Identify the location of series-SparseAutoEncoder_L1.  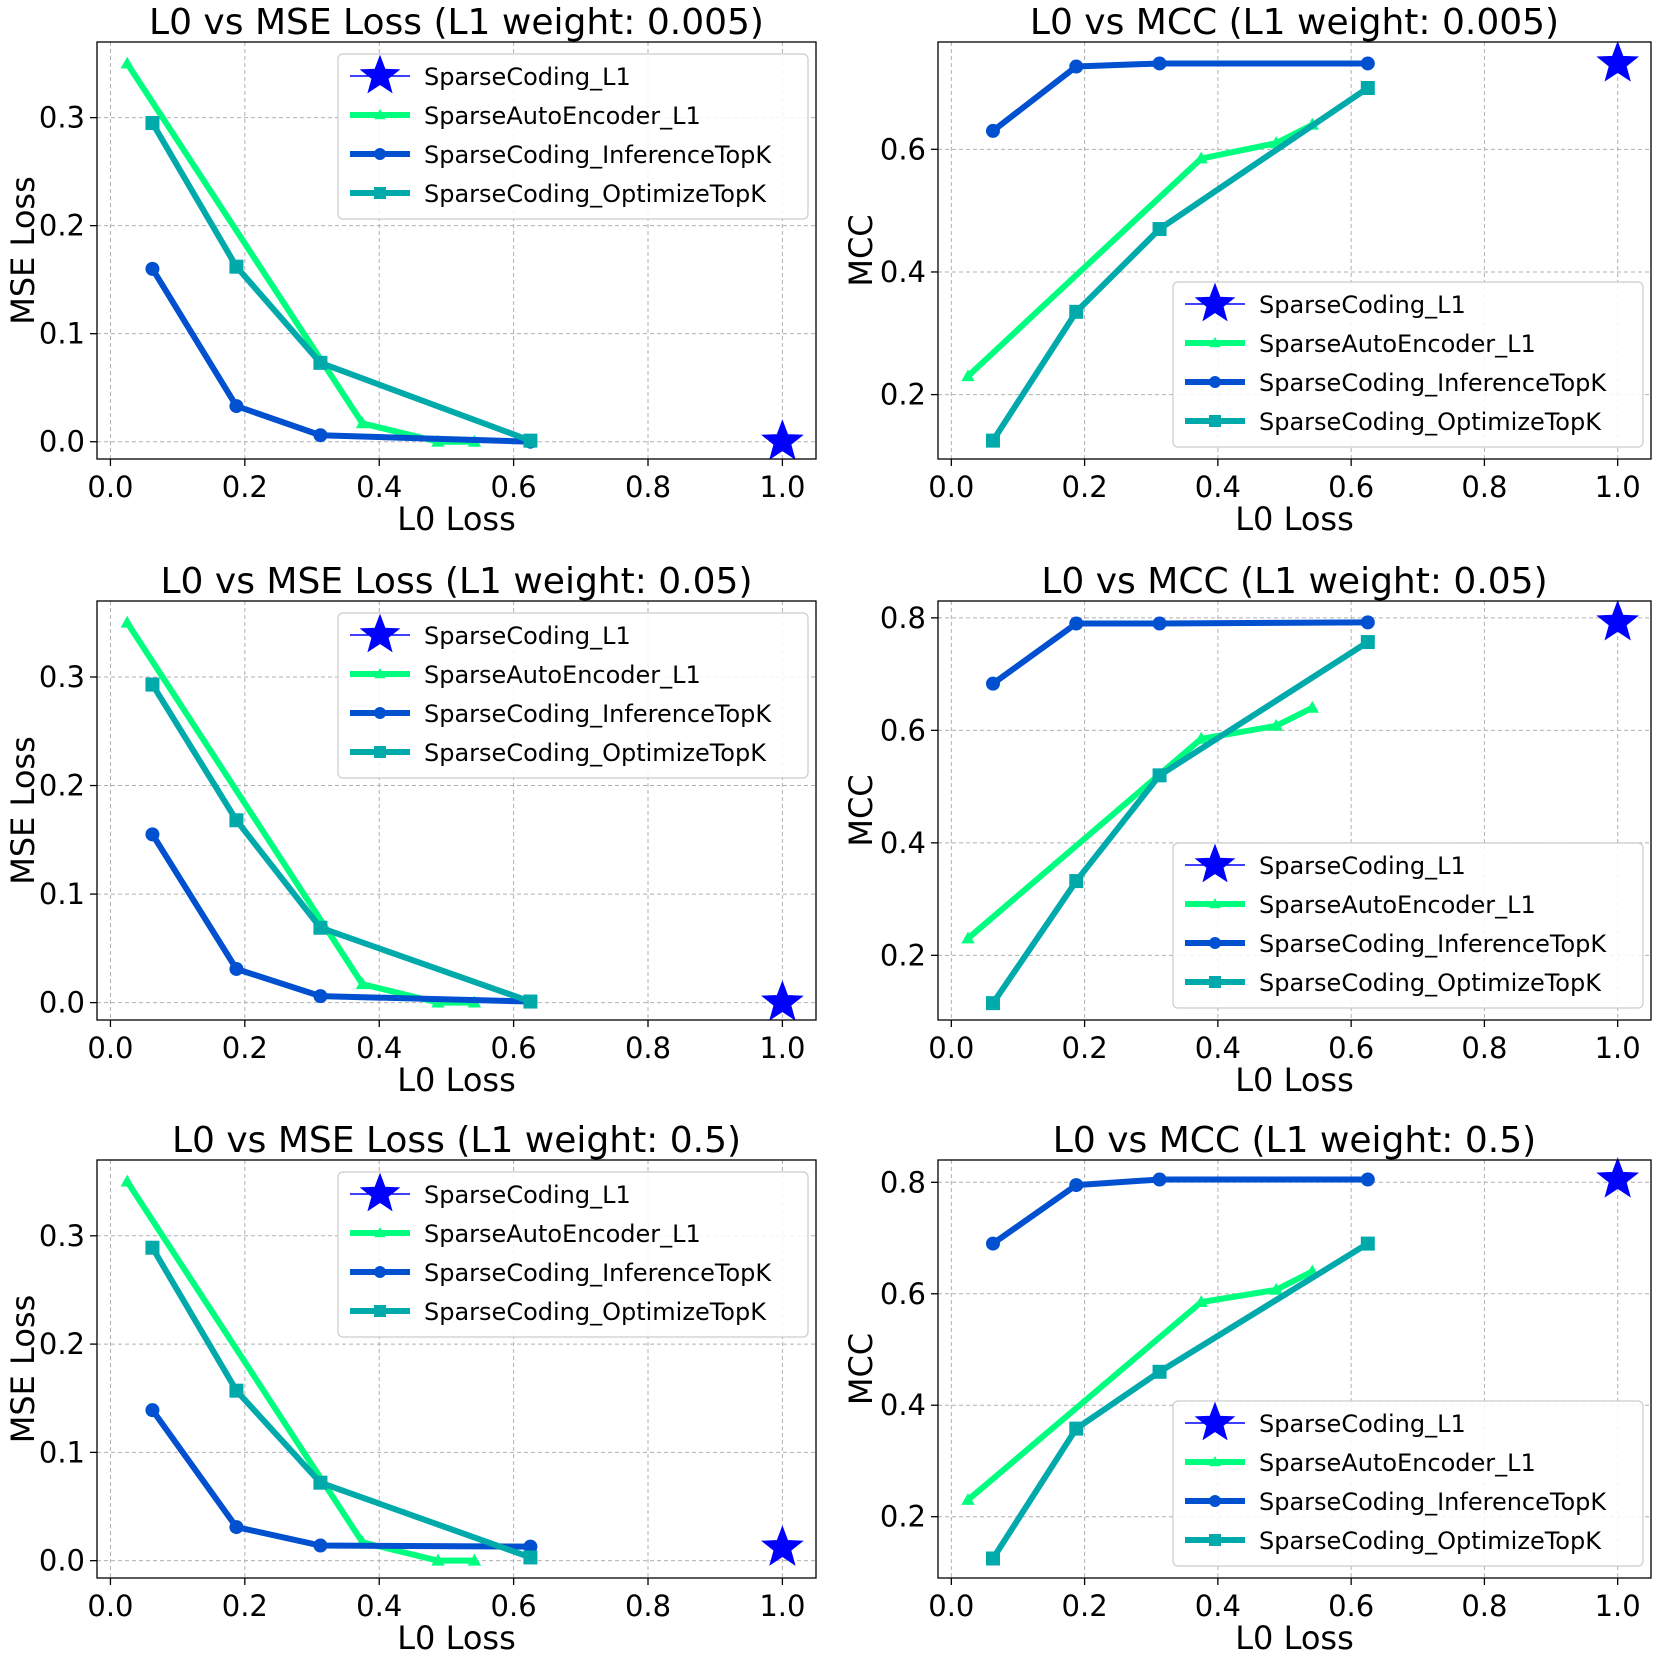
(1140, 1384).